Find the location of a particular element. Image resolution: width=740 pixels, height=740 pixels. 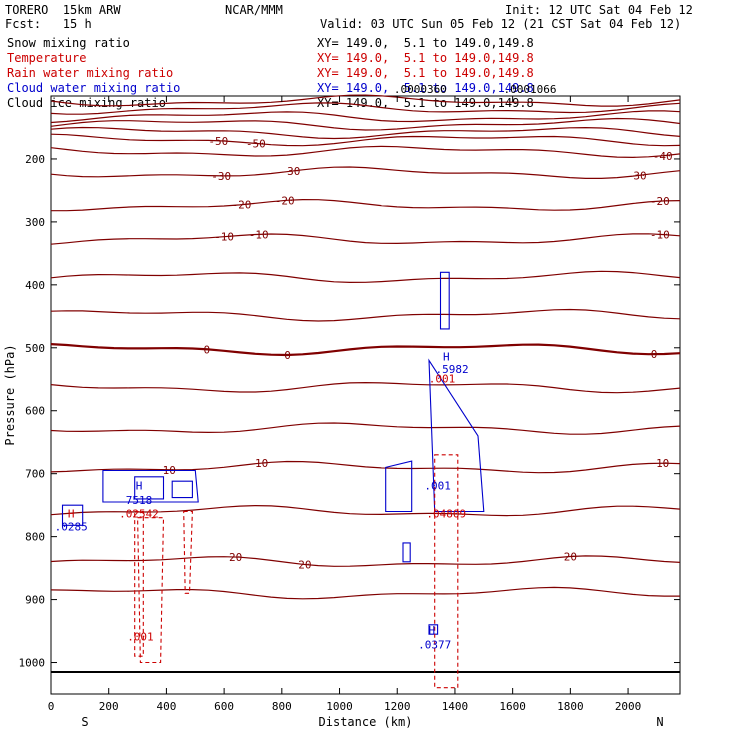

y-tick-label: 300 is located at coordinates (35, 222).